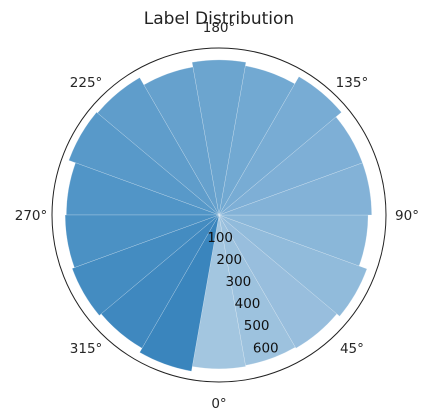 Image resolution: width=432 pixels, height=418 pixels. What do you see at coordinates (248, 304) in the screenshot?
I see `radial-tick-label-3: 400` at bounding box center [248, 304].